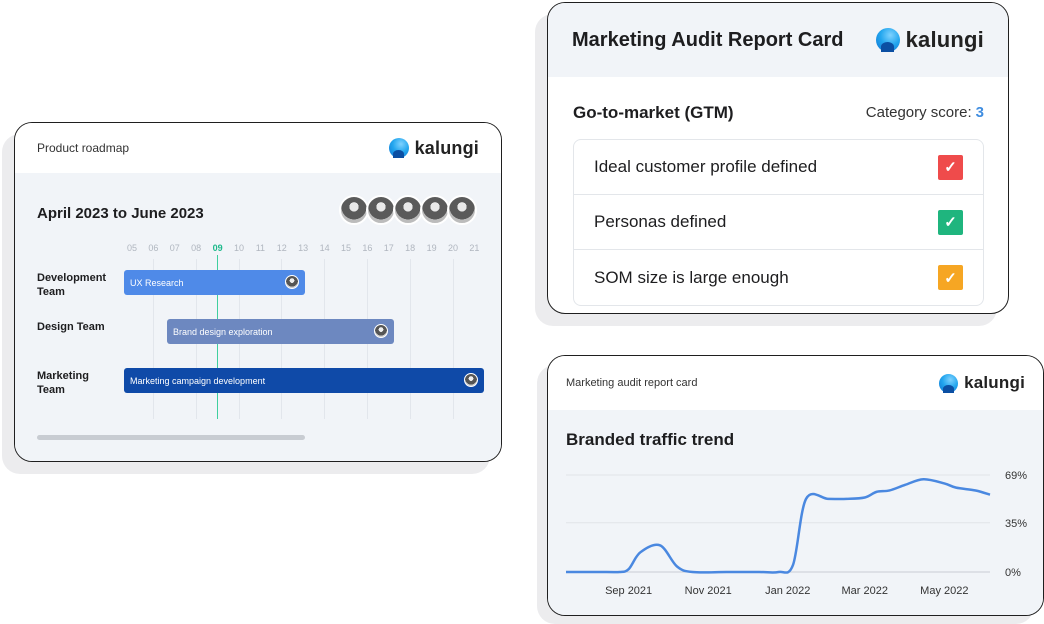 The width and height of the screenshot is (1044, 624). What do you see at coordinates (367, 248) in the screenshot?
I see `week-label: 16` at bounding box center [367, 248].